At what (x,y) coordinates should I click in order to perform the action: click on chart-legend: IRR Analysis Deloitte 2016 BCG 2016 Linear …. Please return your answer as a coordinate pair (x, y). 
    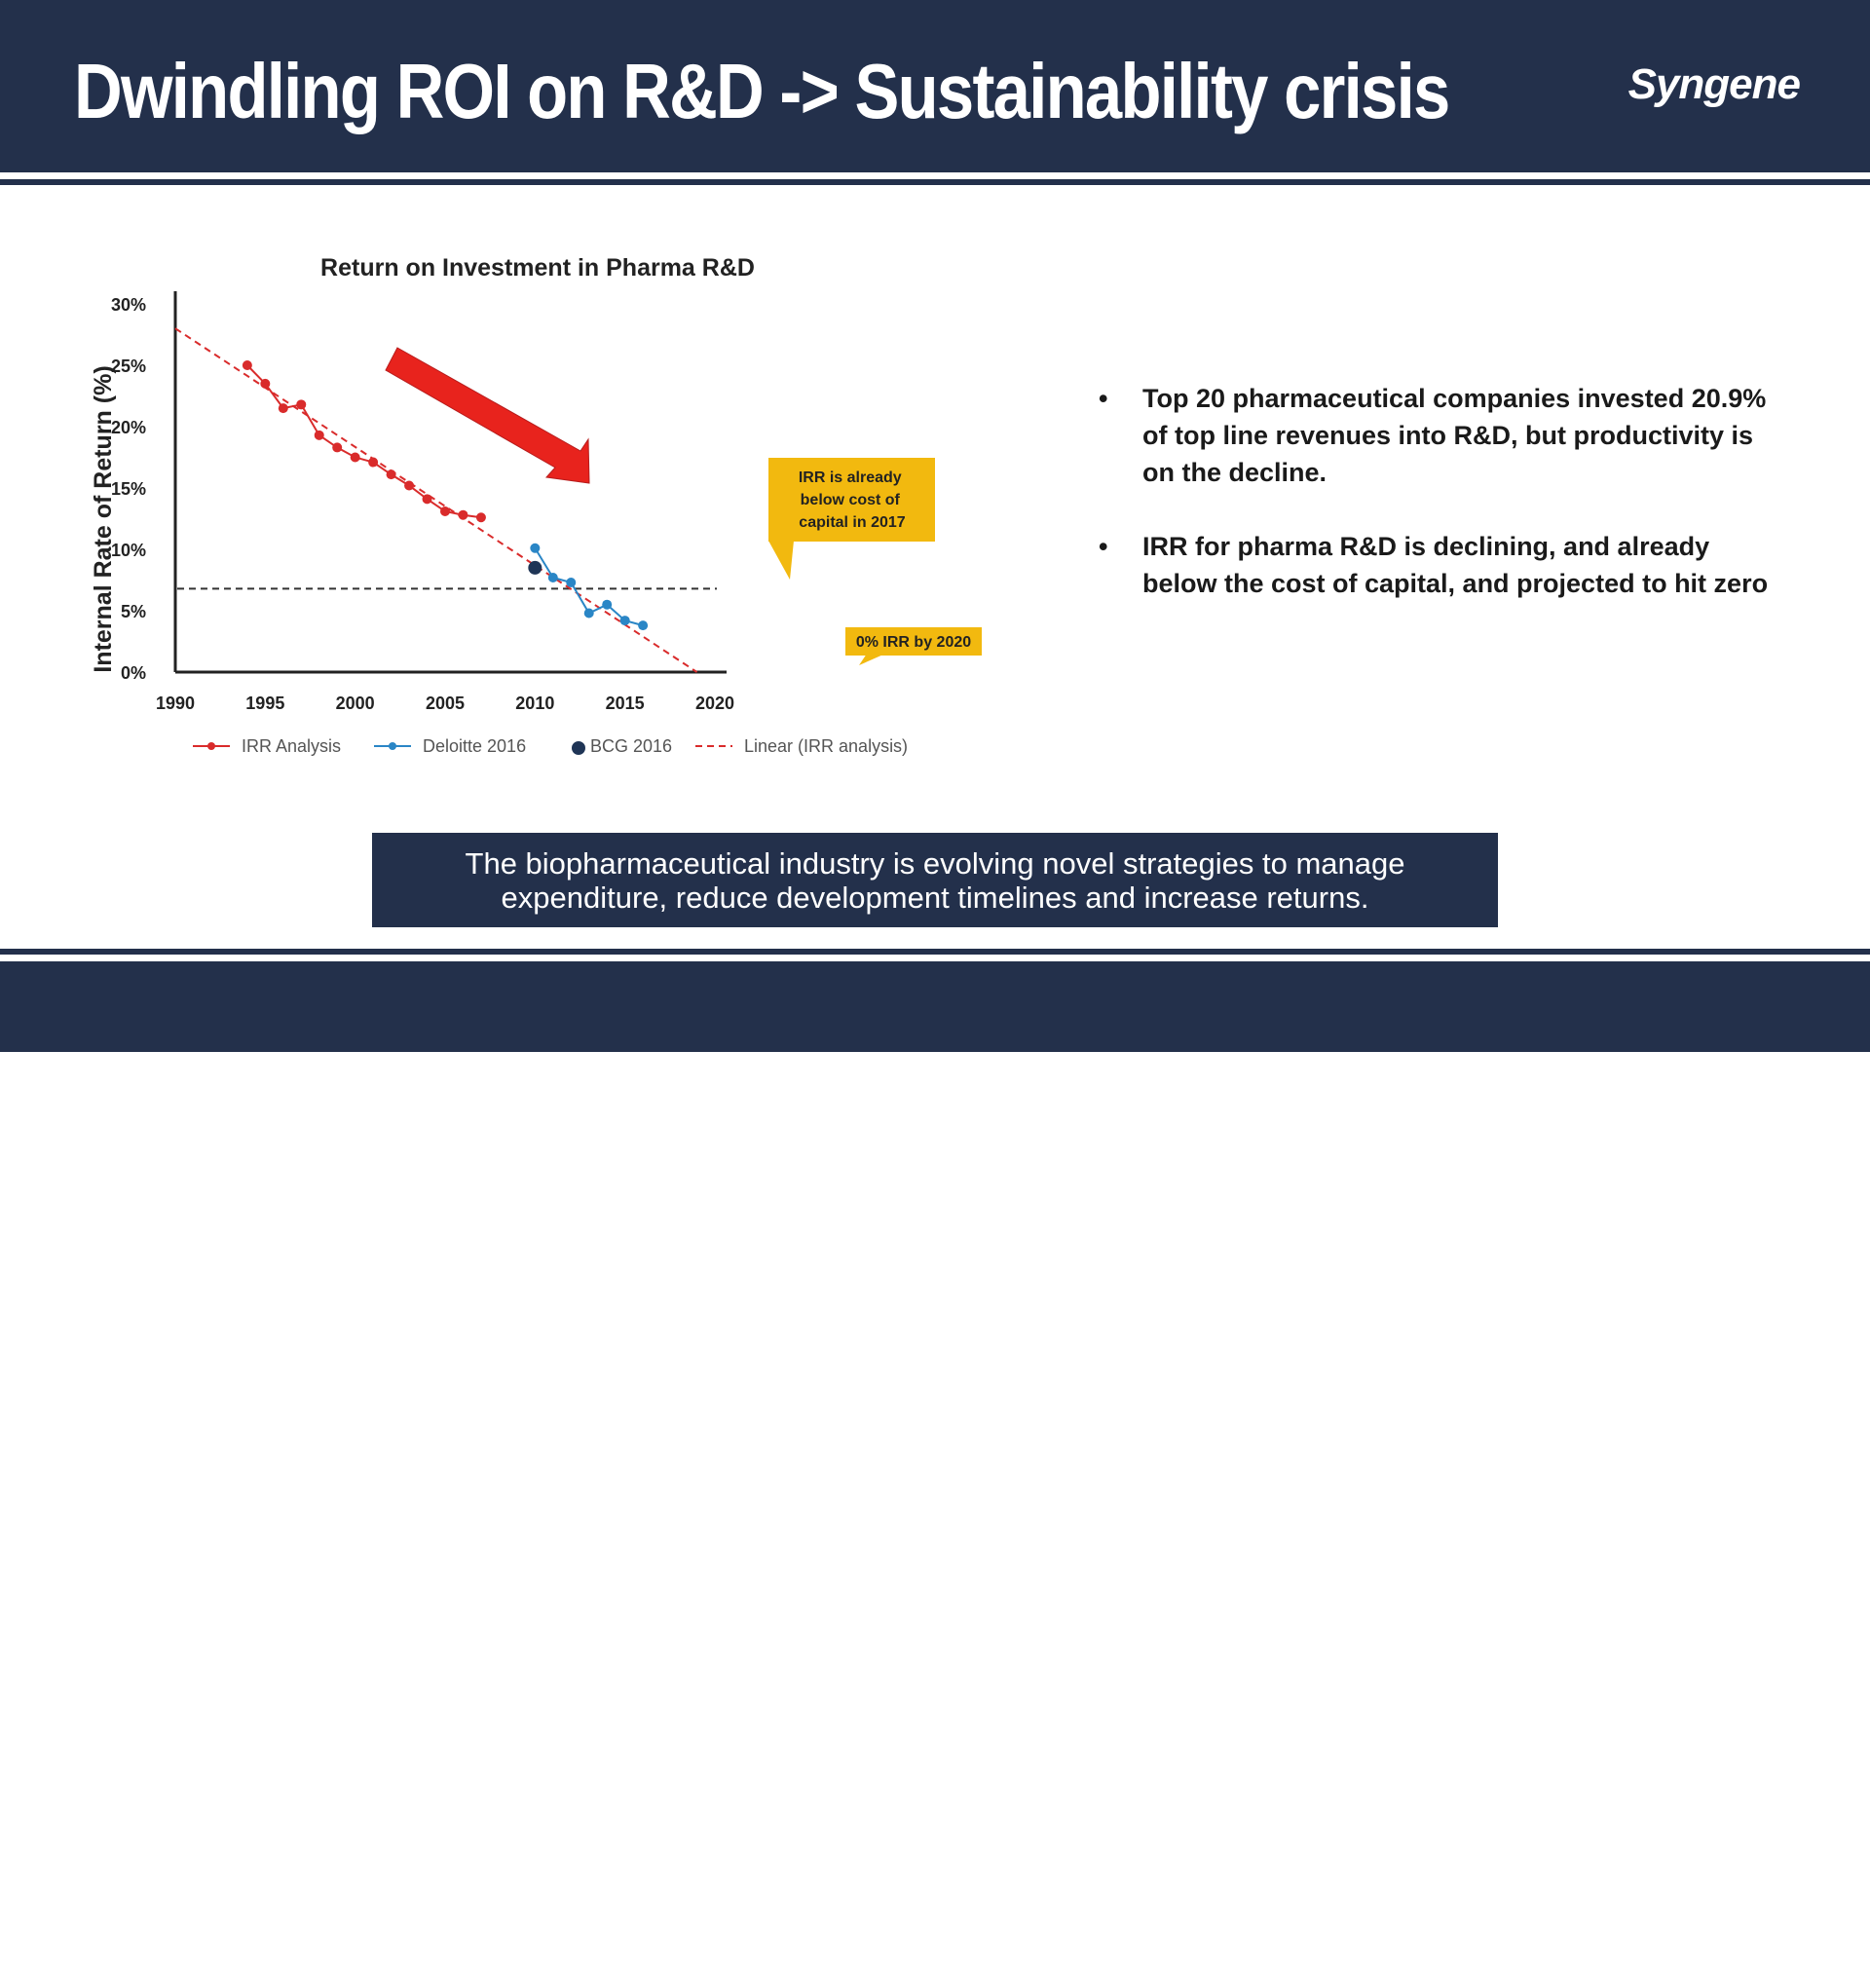
    Looking at the image, I should click on (550, 746).